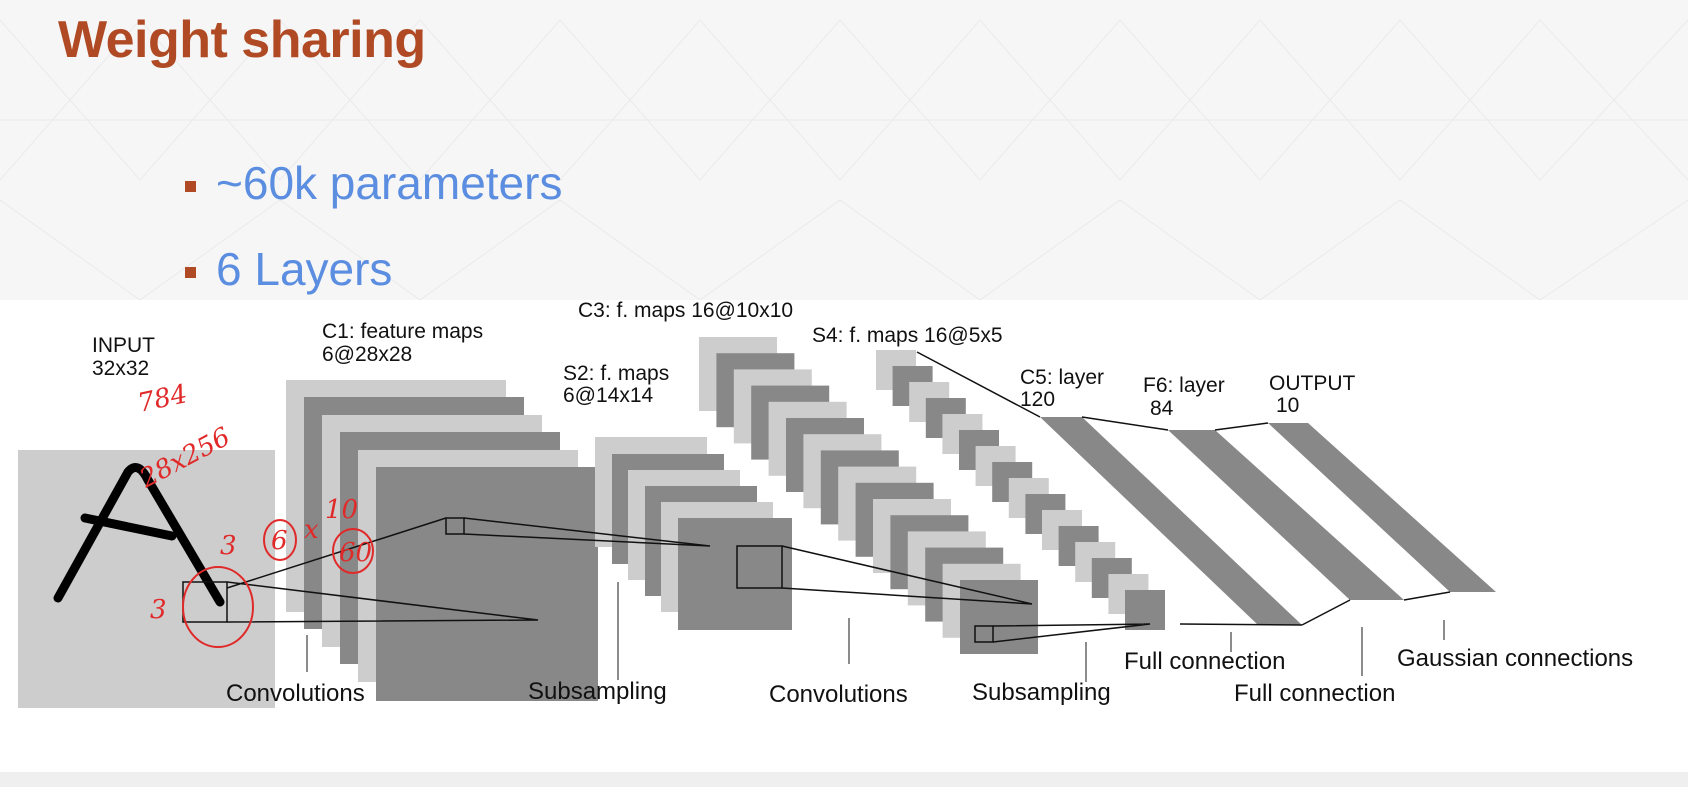  Describe the element at coordinates (1037, 399) in the screenshot. I see `c5-size-label: 120` at that location.